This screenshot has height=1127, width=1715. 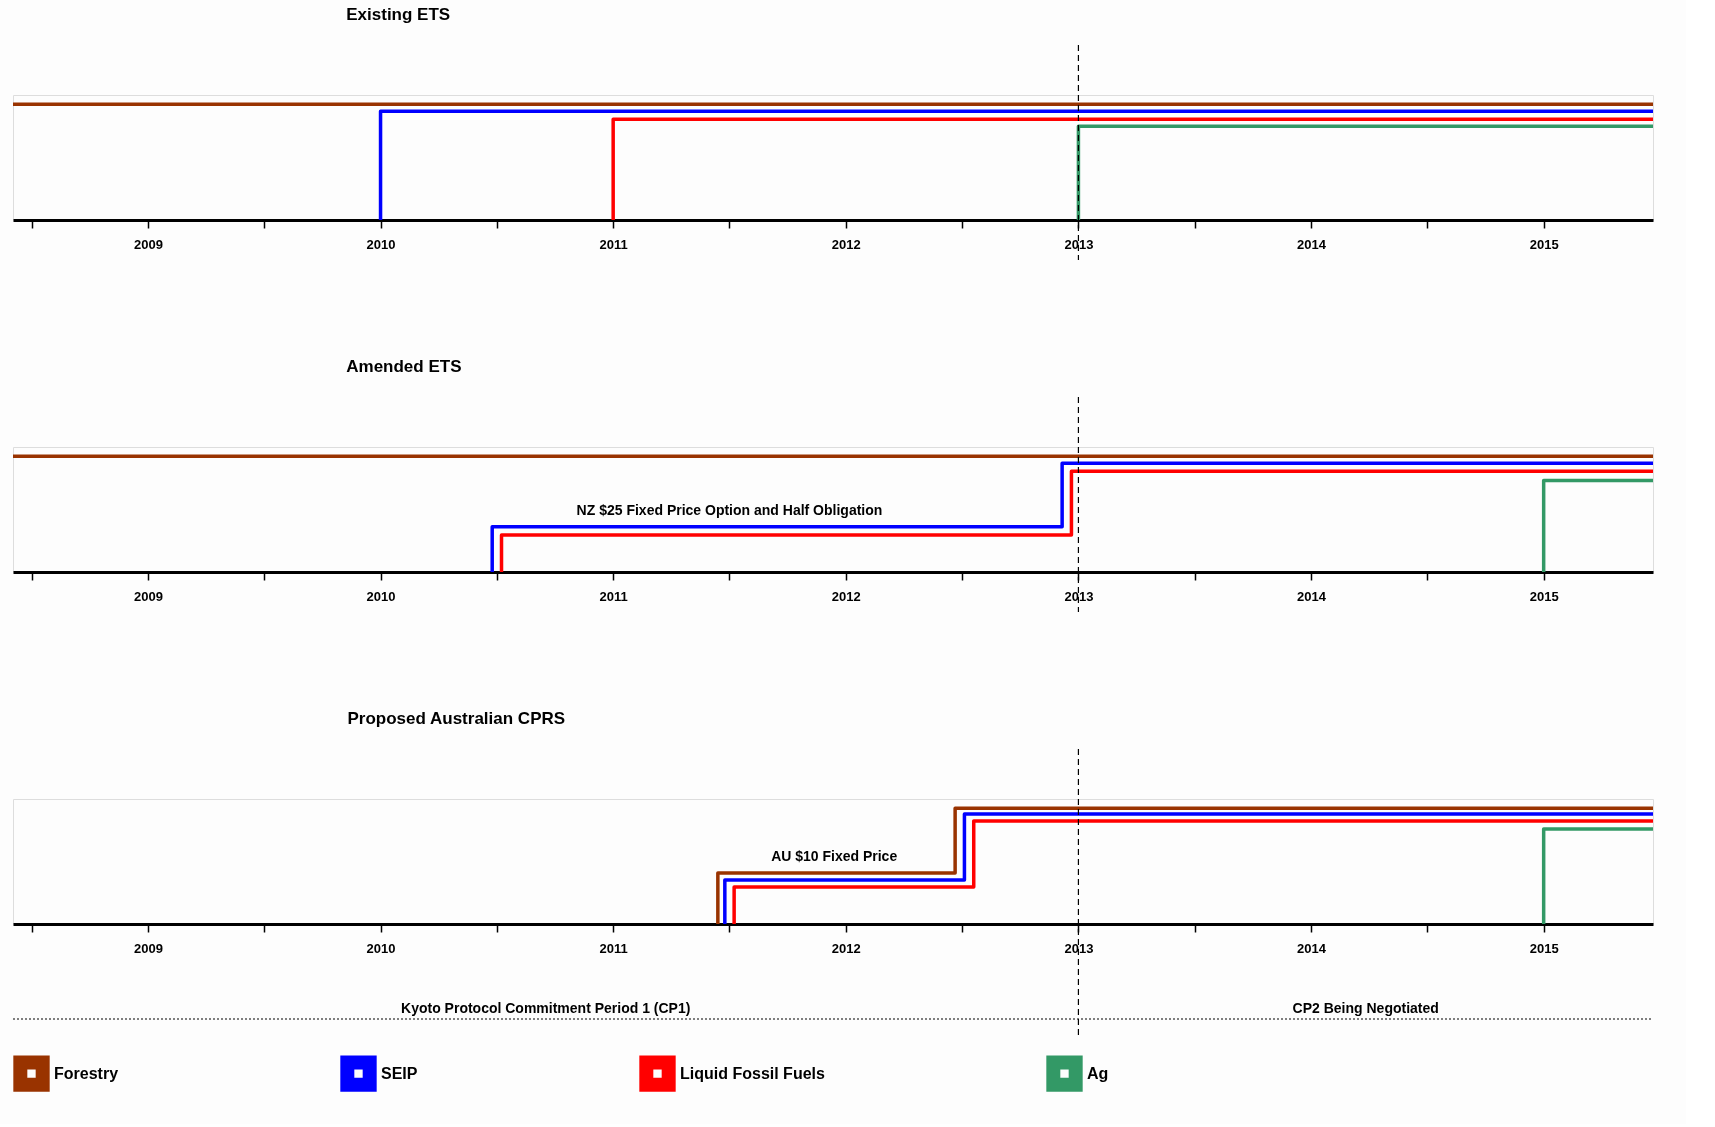 I want to click on legend-label: SEIP, so click(x=399, y=1073).